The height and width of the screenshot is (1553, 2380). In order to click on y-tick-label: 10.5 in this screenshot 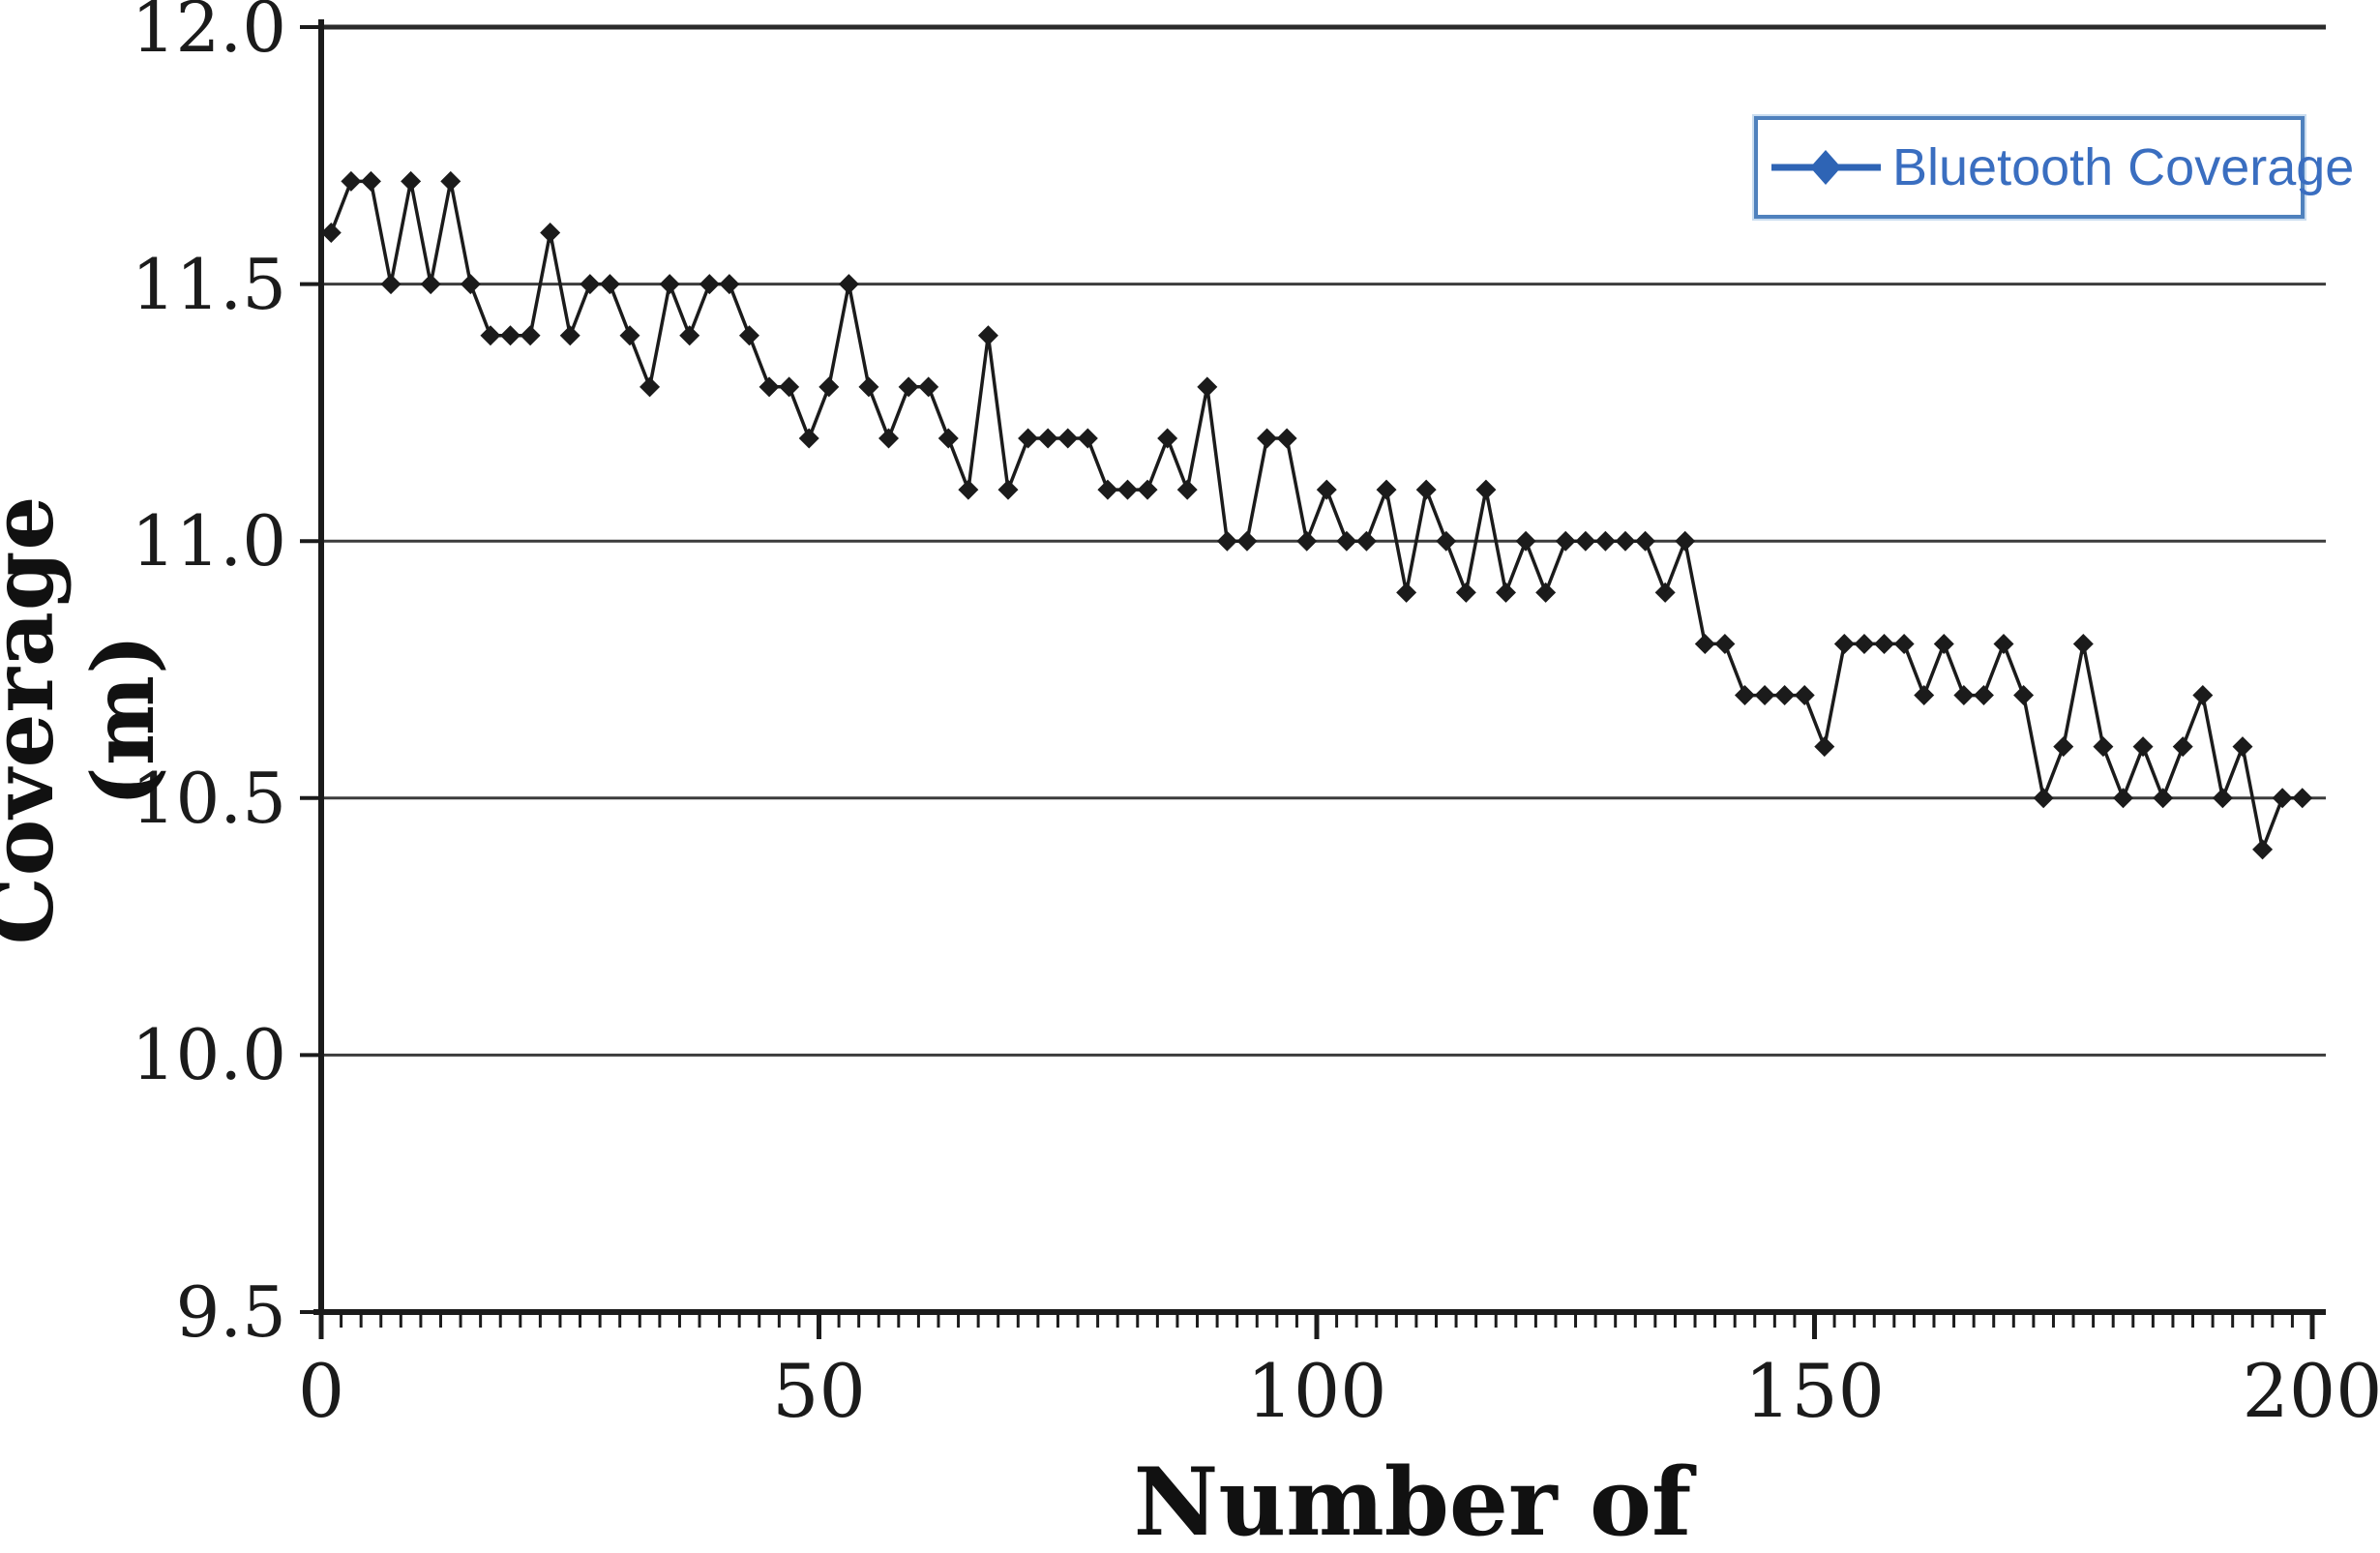, I will do `click(209, 798)`.